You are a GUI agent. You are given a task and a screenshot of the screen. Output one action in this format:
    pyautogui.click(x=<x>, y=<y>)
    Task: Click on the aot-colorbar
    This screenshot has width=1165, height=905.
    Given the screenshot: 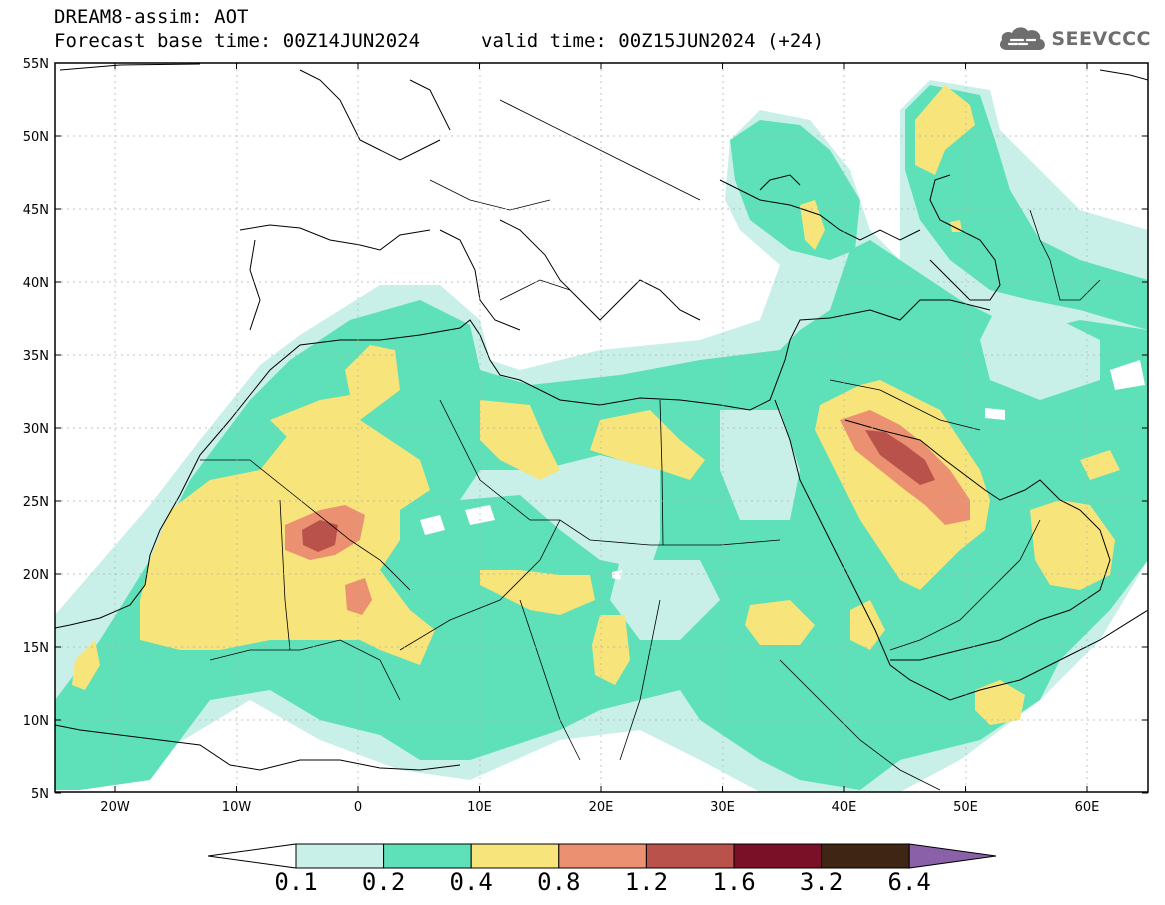 What is the action you would take?
    pyautogui.click(x=602, y=856)
    